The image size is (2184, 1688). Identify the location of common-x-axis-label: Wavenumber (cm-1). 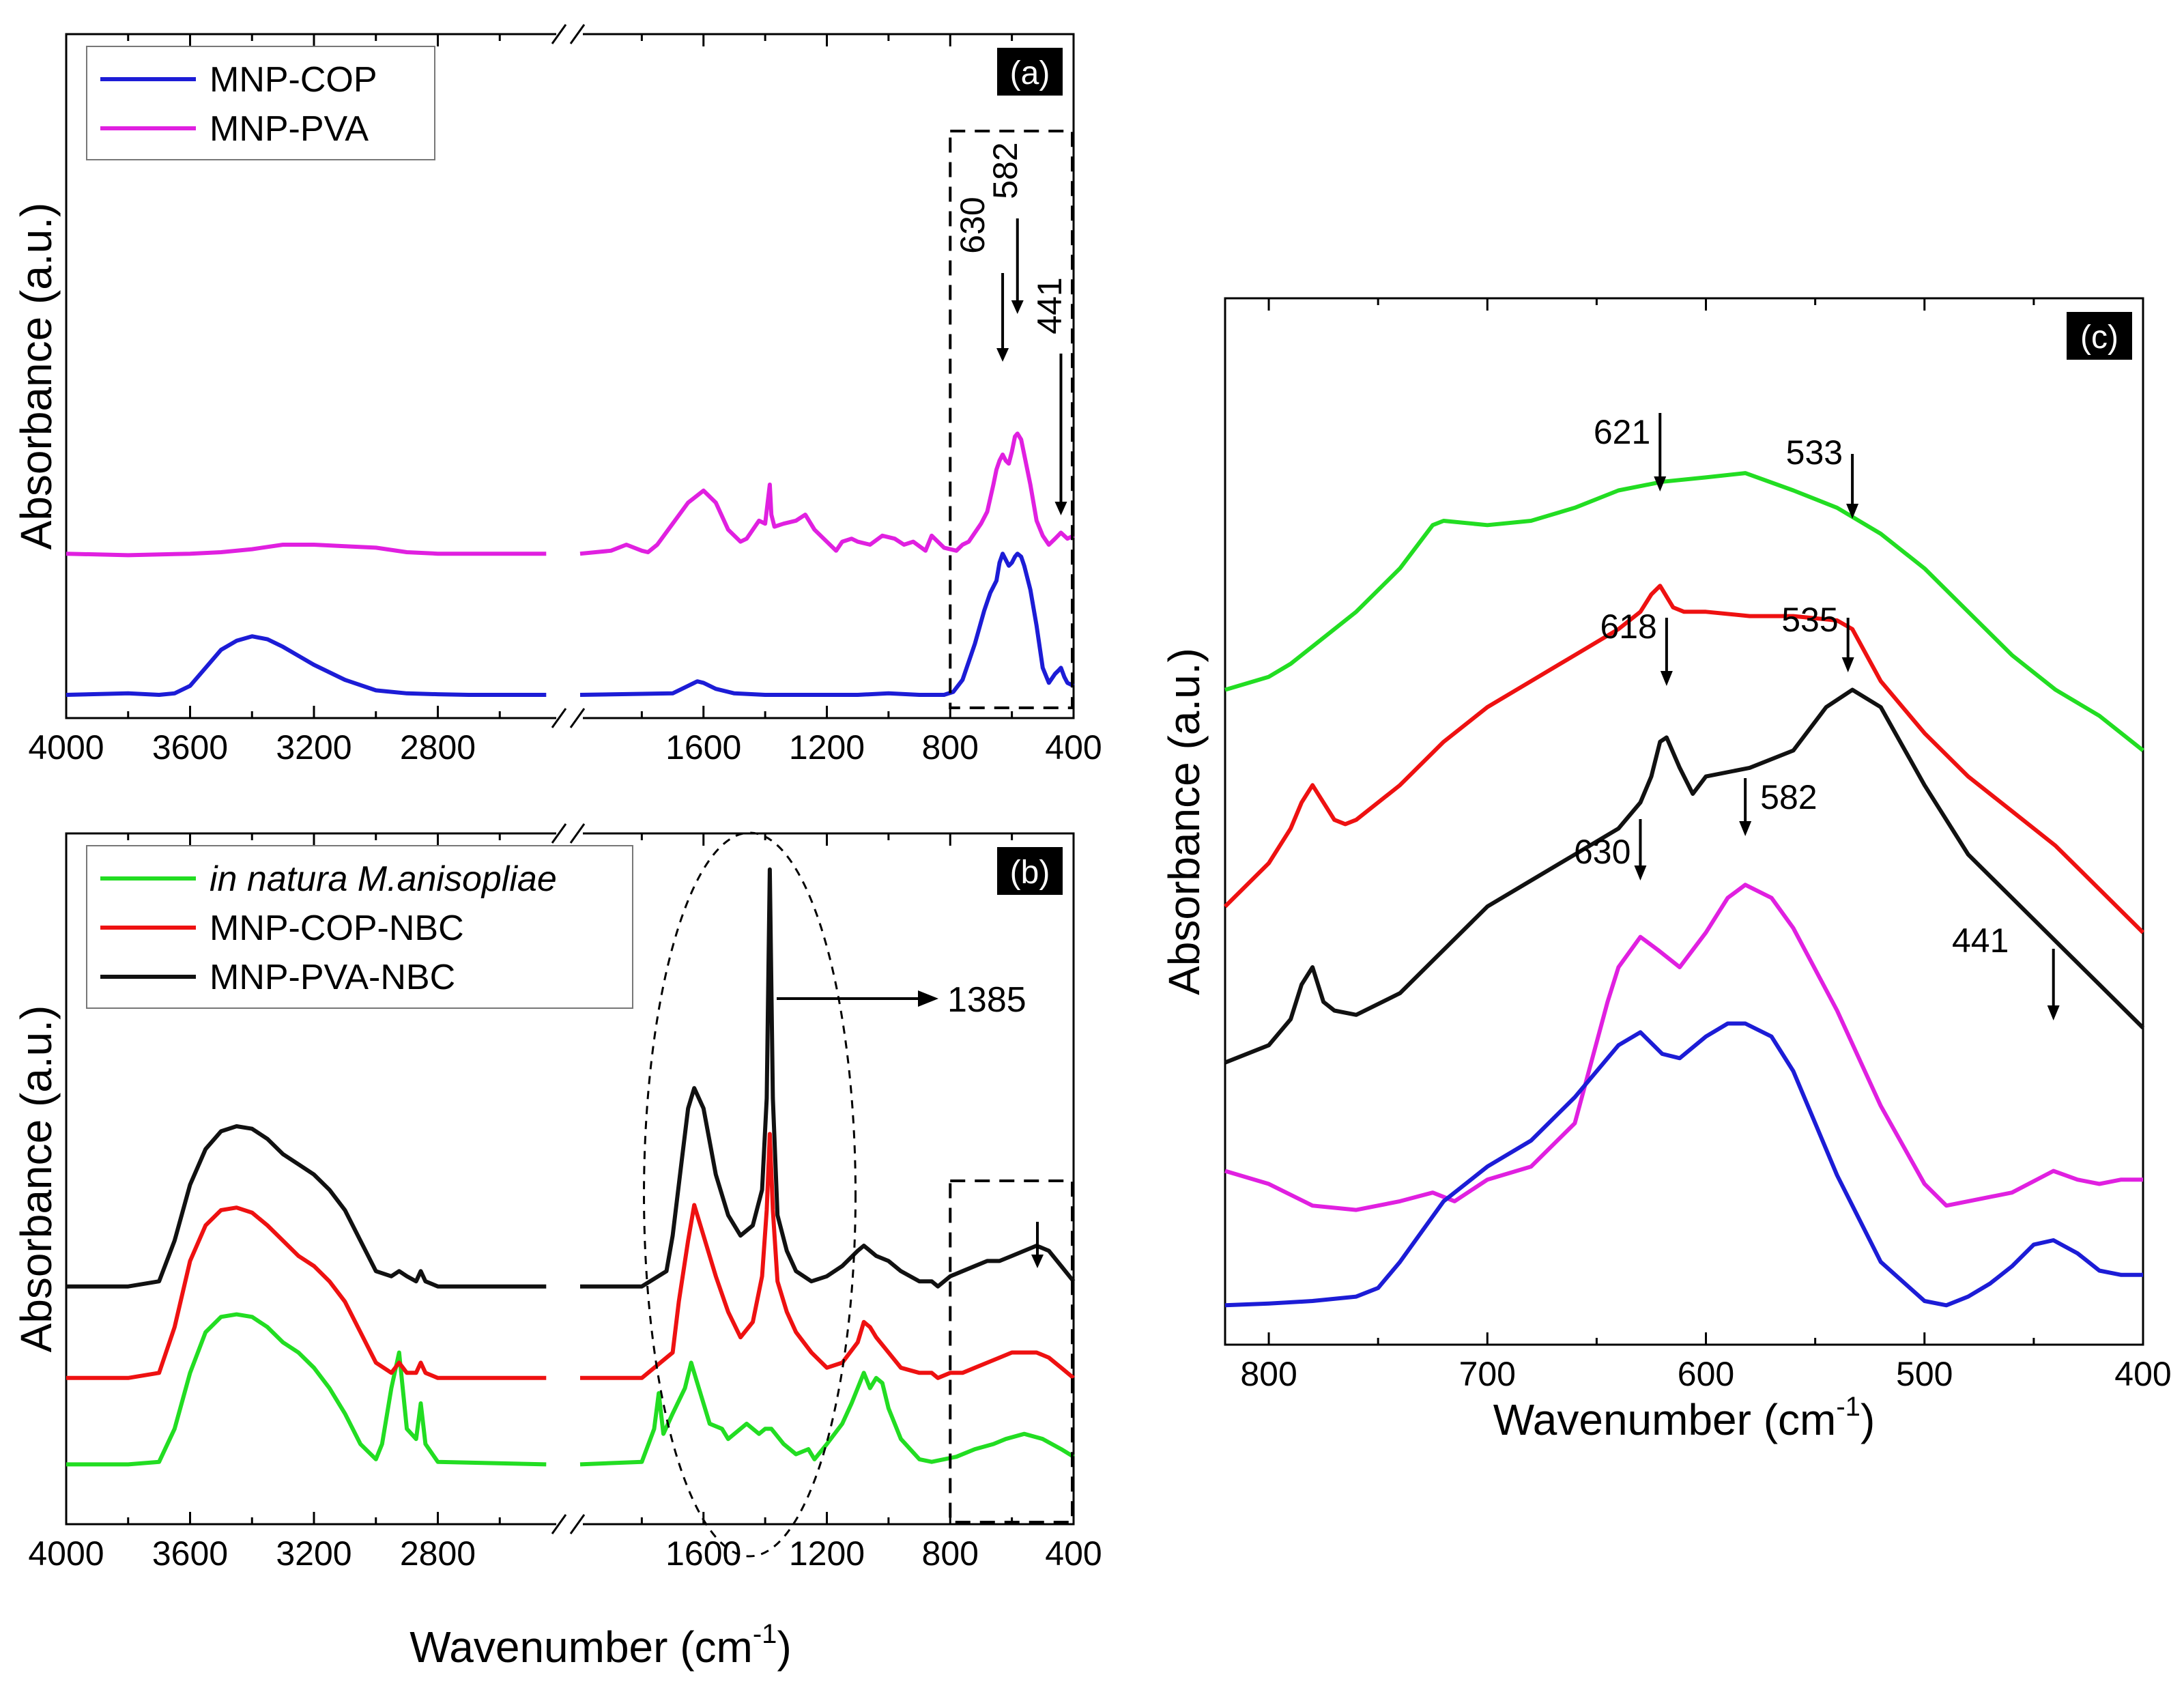
(601, 1645).